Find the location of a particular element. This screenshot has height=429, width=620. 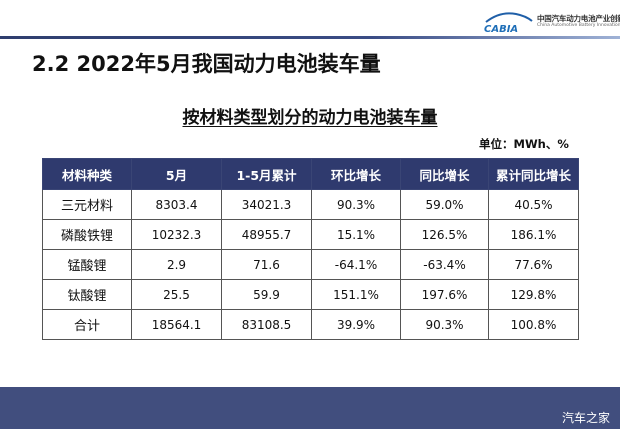

cell-yoy: -63.4% is located at coordinates (444, 264).